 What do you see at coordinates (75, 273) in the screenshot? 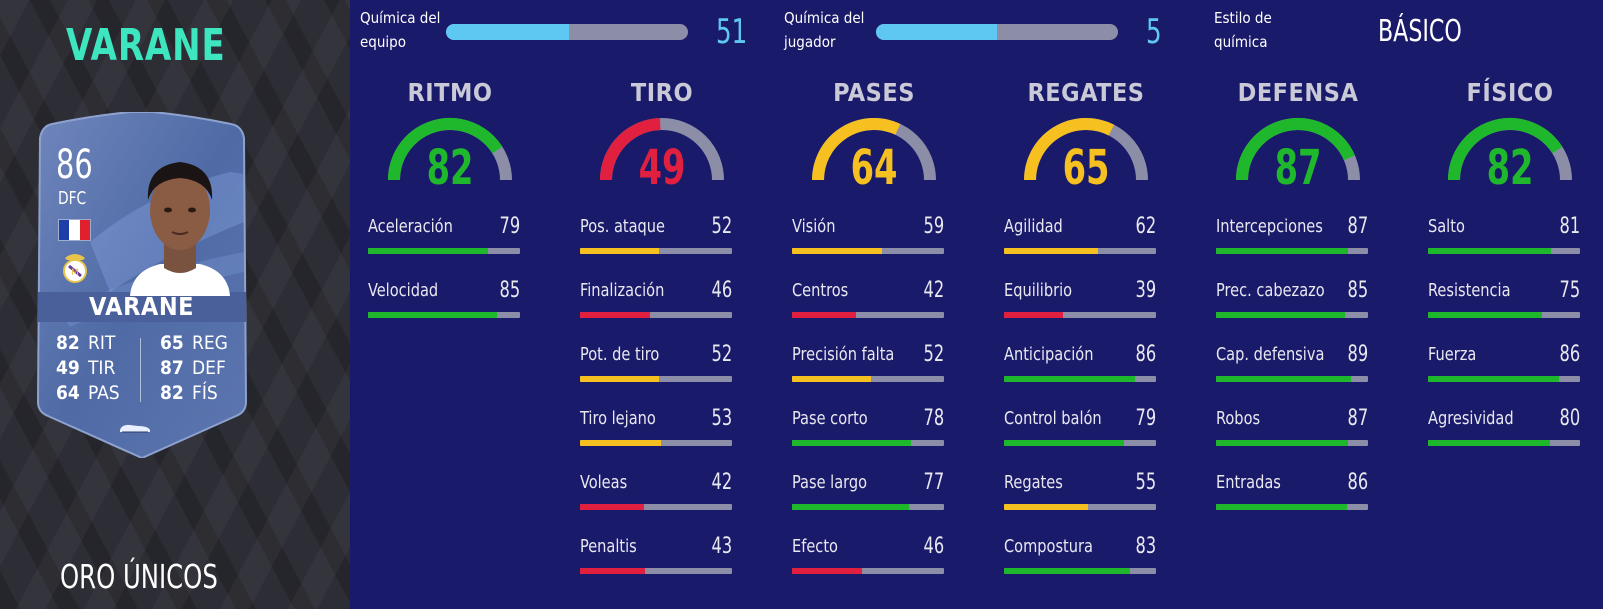
I see `svg-text: M` at bounding box center [75, 273].